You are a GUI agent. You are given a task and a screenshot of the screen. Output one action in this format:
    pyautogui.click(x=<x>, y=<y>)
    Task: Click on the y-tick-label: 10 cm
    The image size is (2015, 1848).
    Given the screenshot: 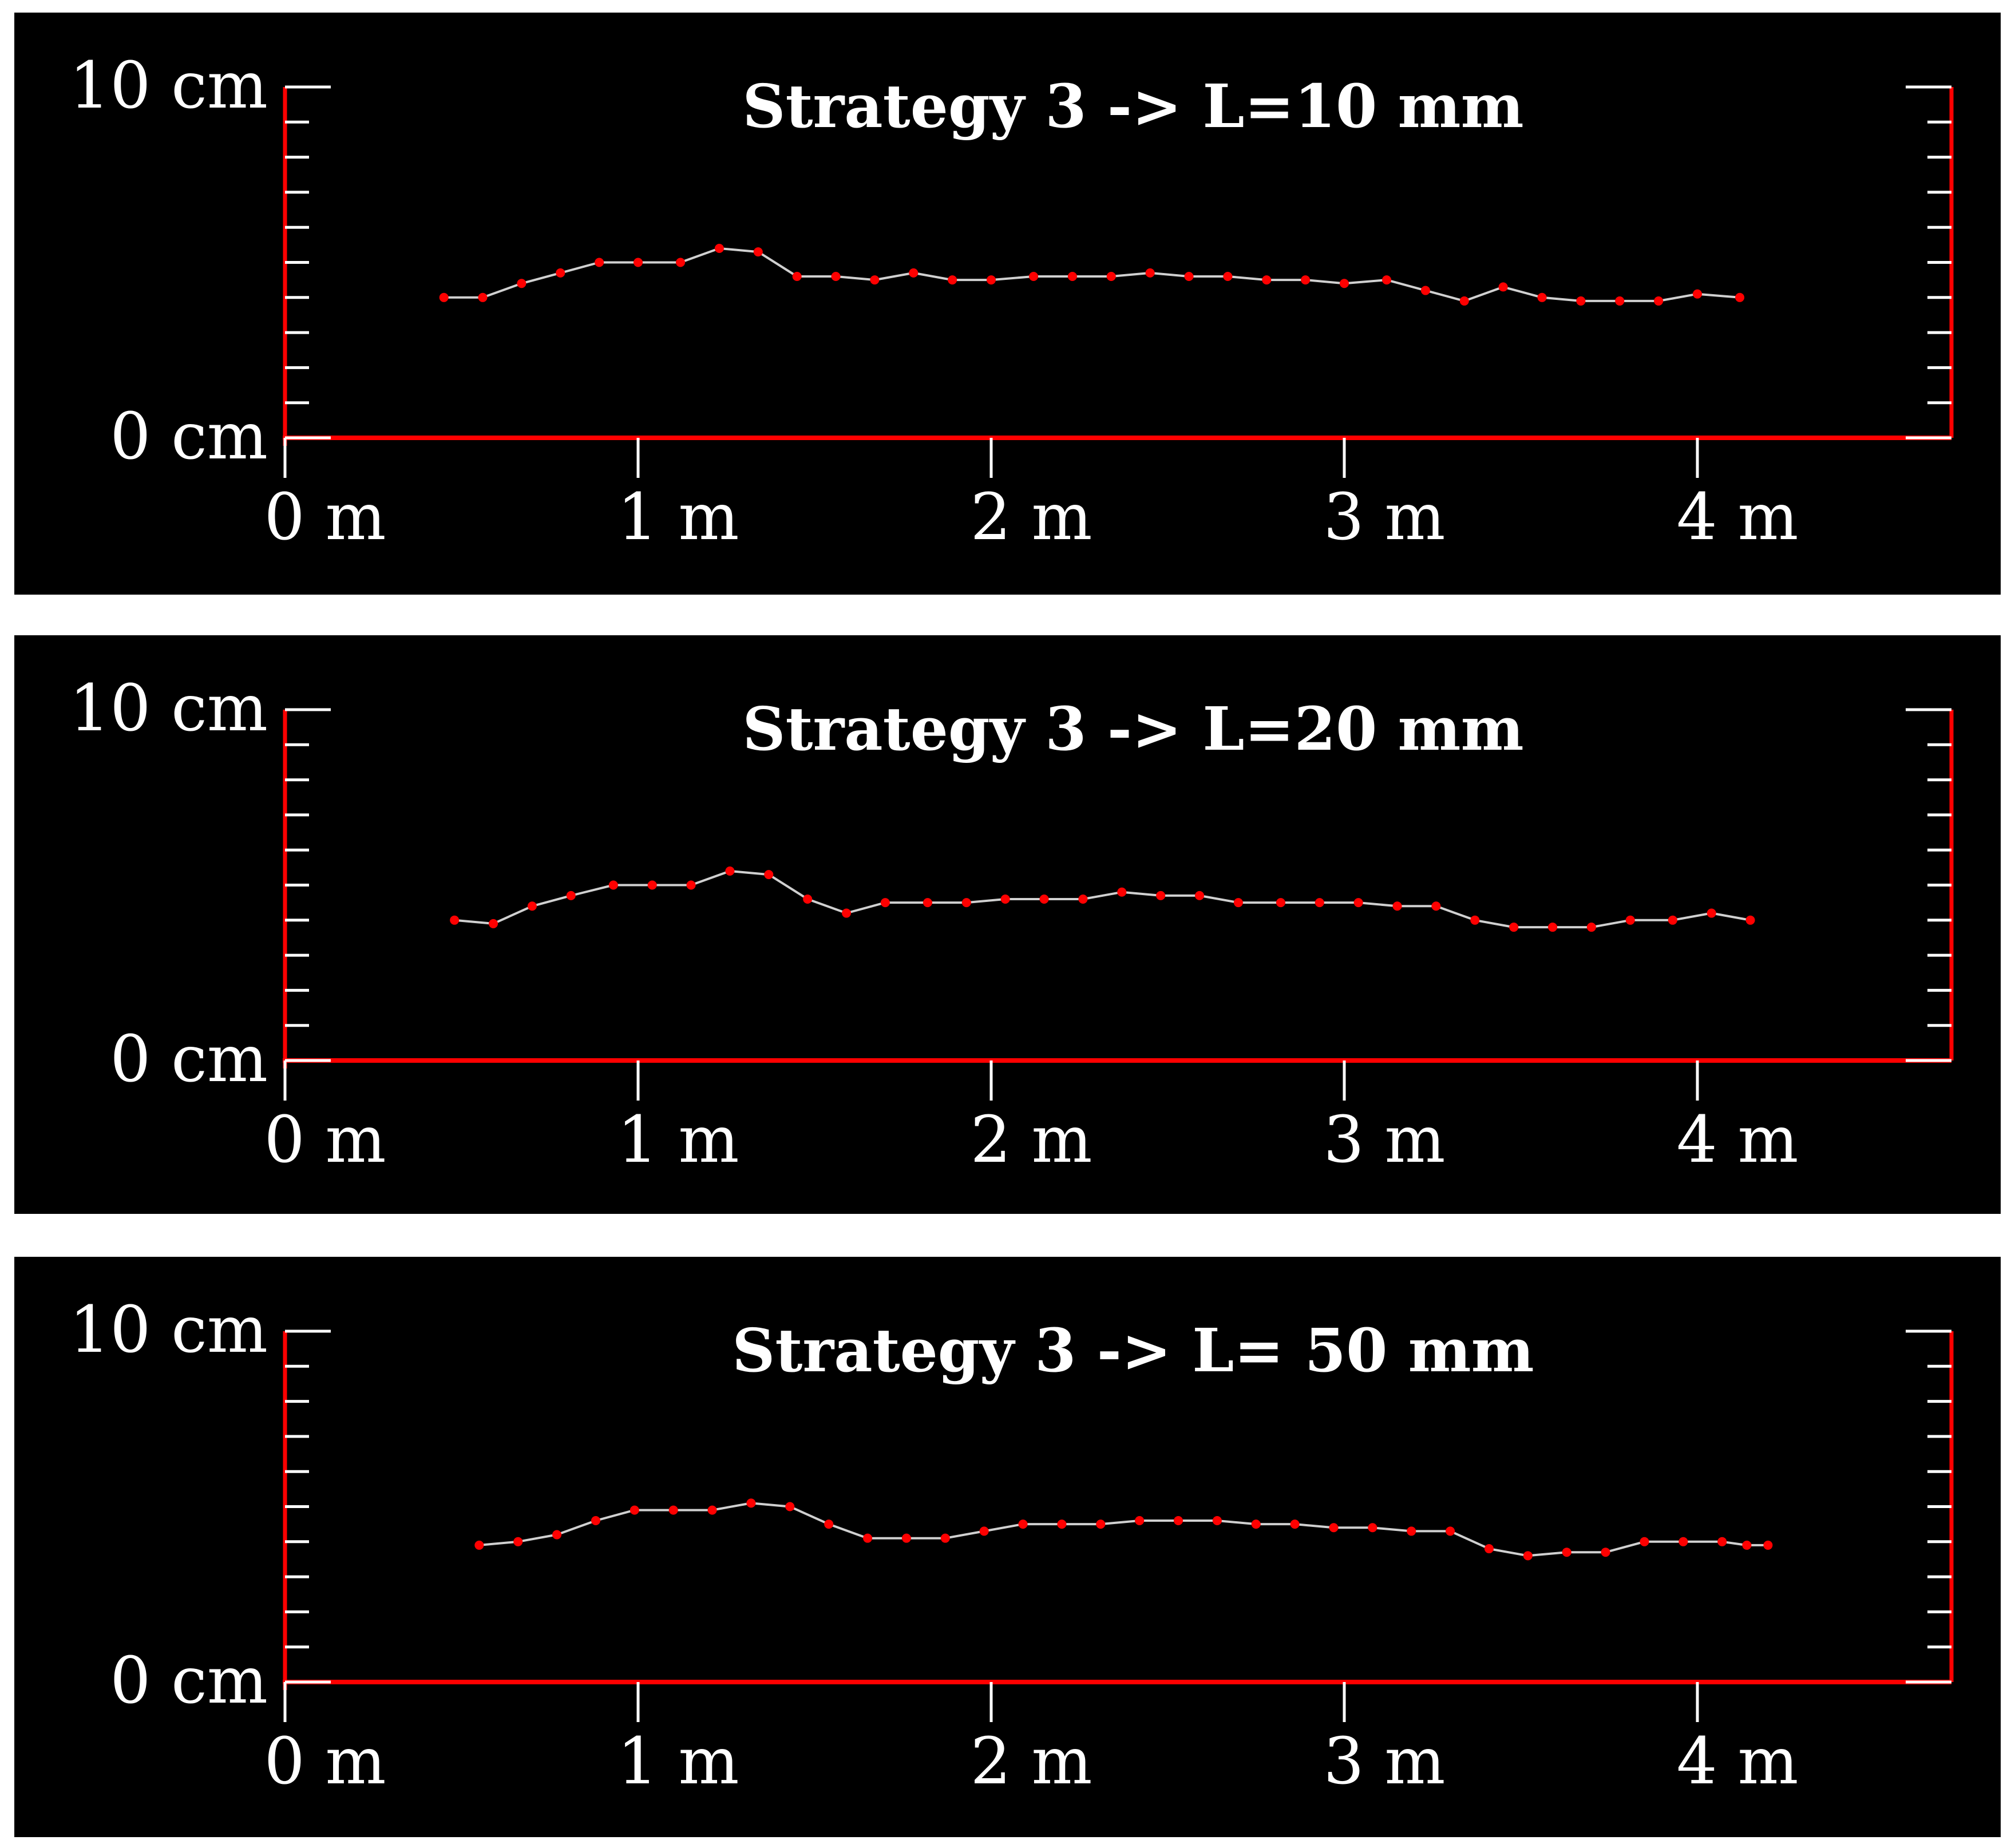 What is the action you would take?
    pyautogui.click(x=168, y=708)
    